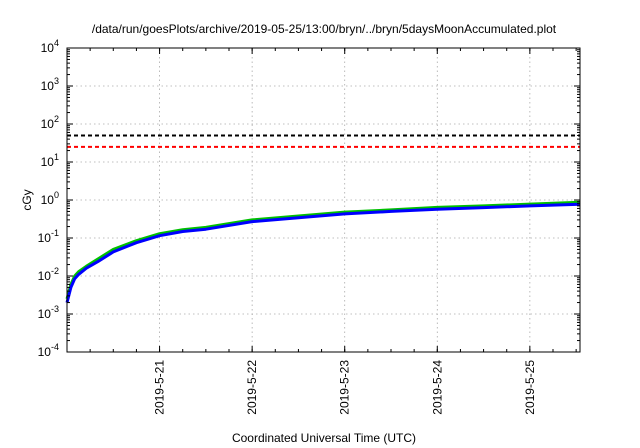 The image size is (640, 448). Describe the element at coordinates (50, 198) in the screenshot. I see `y-tick-label: 10⁰` at that location.